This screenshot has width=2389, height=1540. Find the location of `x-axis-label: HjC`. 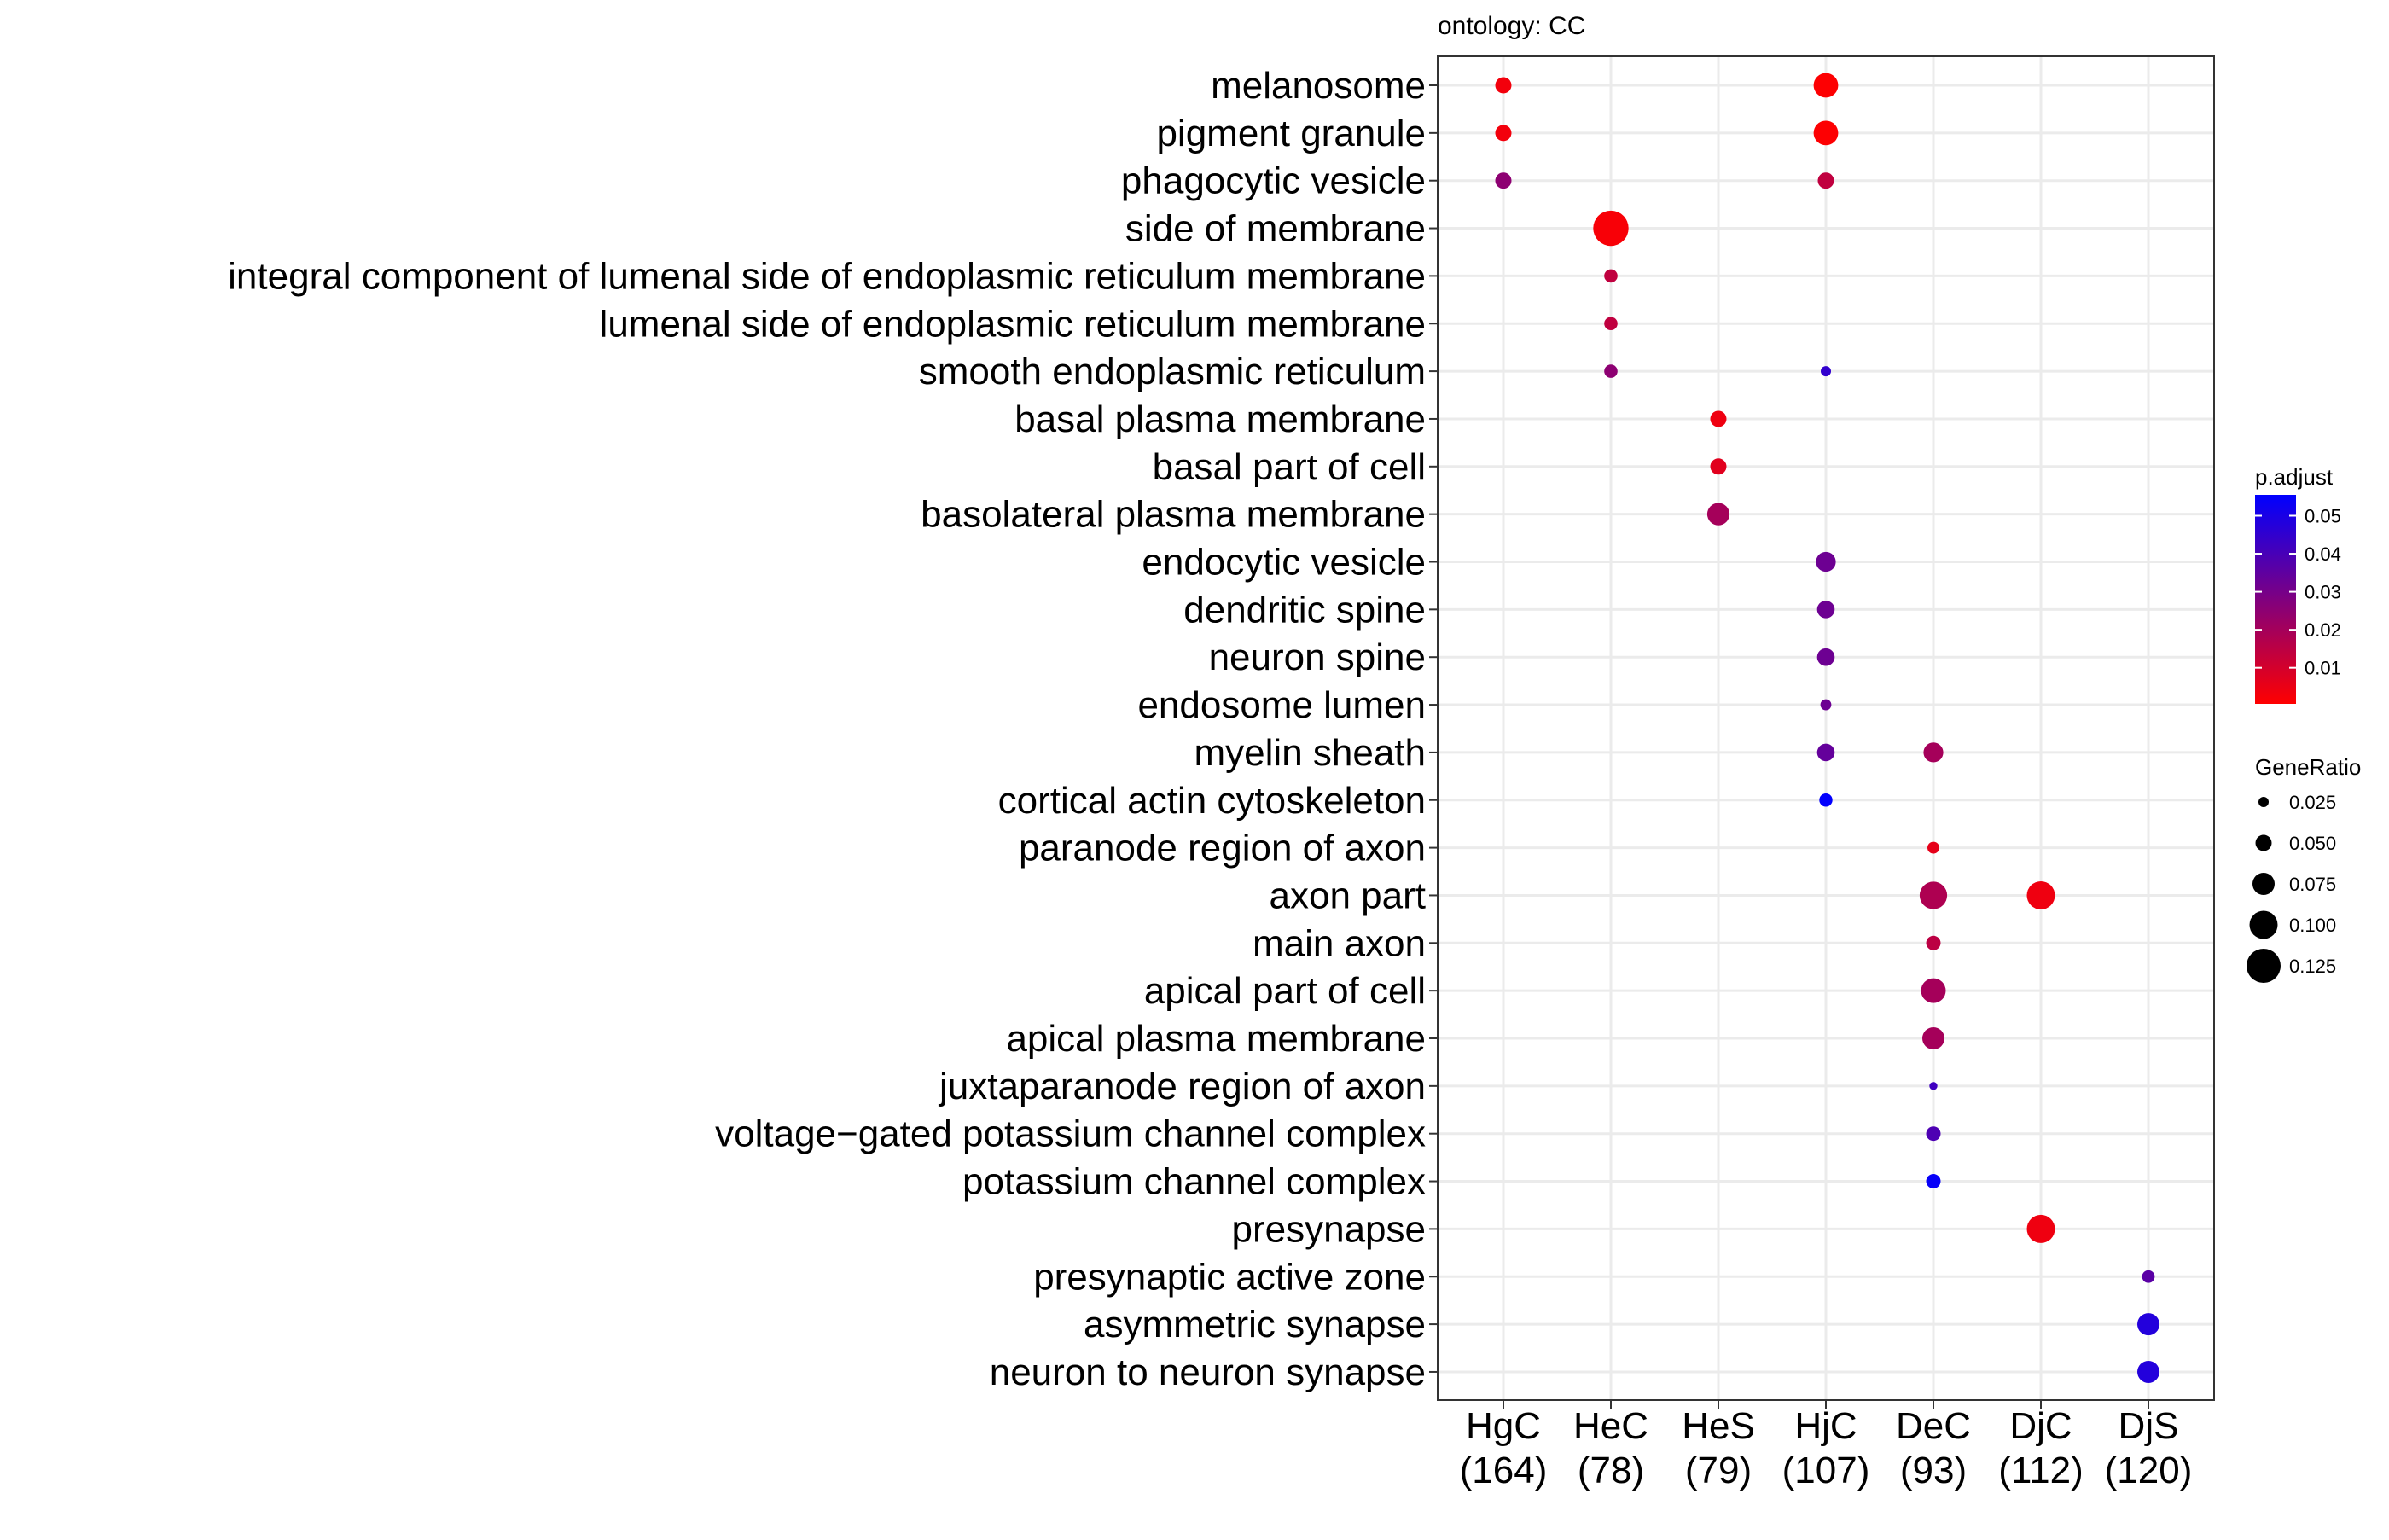

x-axis-label: HjC is located at coordinates (1826, 1426).